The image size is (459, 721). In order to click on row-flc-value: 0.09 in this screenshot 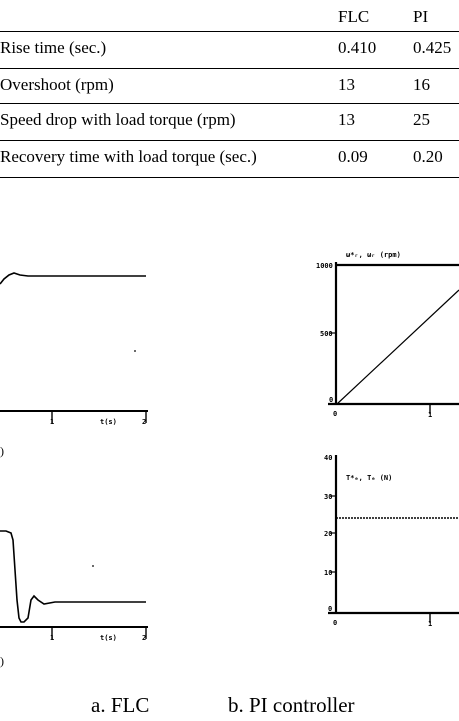, I will do `click(353, 156)`.